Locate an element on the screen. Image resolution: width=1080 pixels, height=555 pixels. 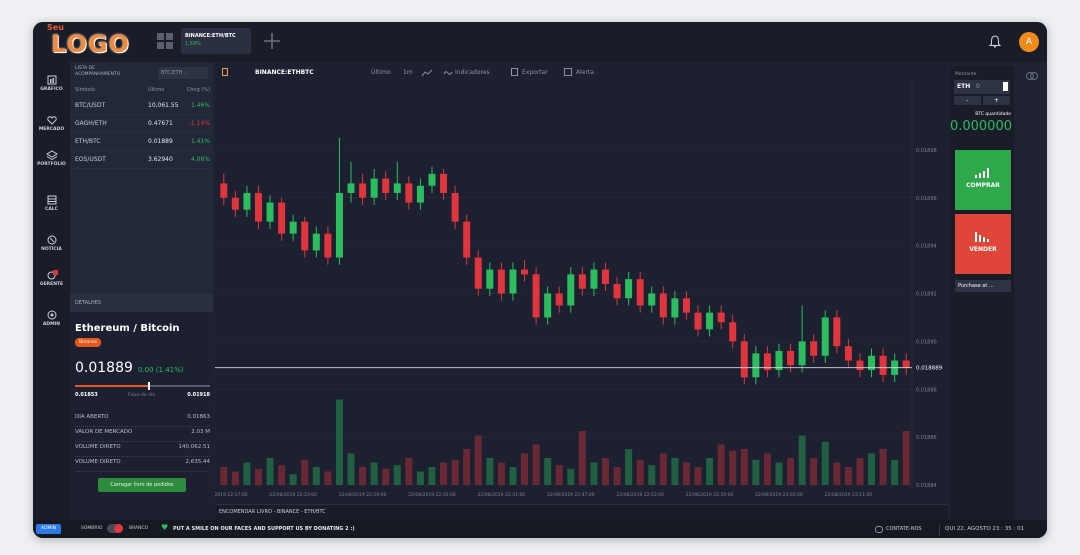
sidebar-label: ADMIN is located at coordinates (51, 324).